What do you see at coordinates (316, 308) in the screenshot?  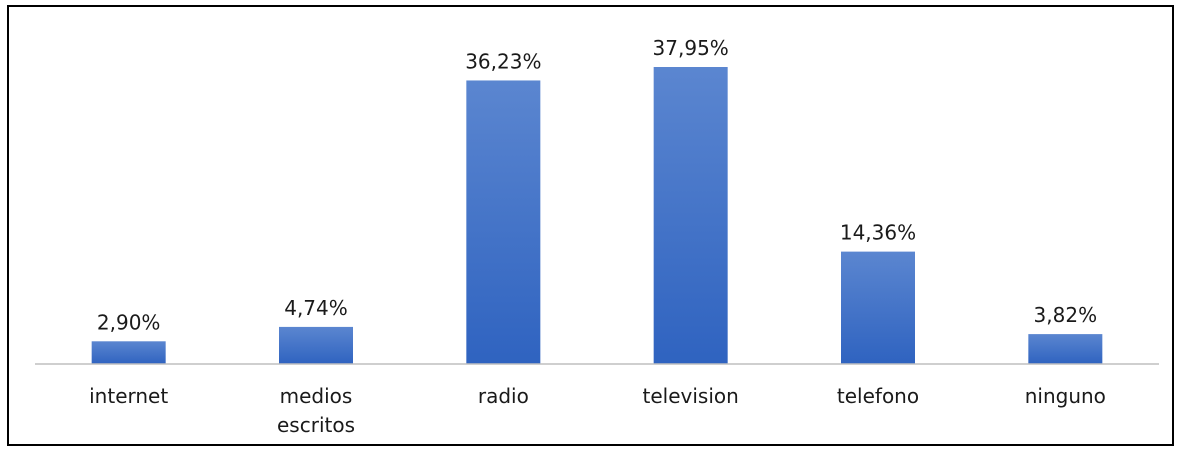 I see `data-label: 4,74%` at bounding box center [316, 308].